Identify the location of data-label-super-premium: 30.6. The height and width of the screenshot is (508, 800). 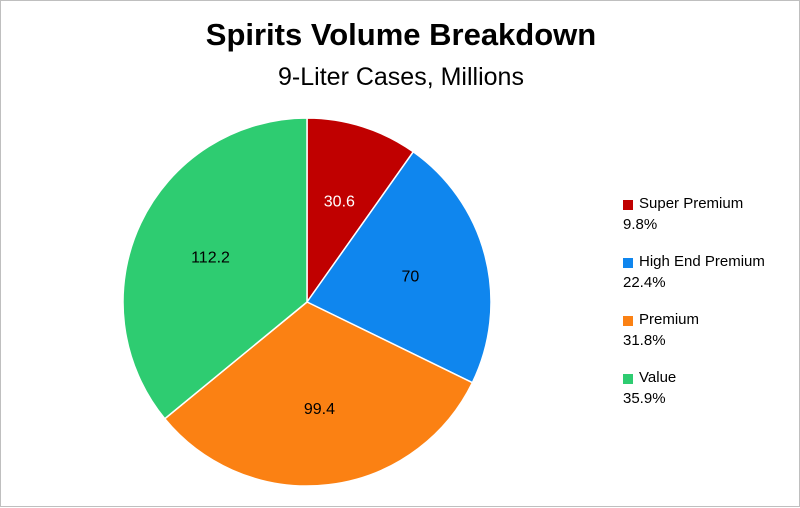
(339, 201).